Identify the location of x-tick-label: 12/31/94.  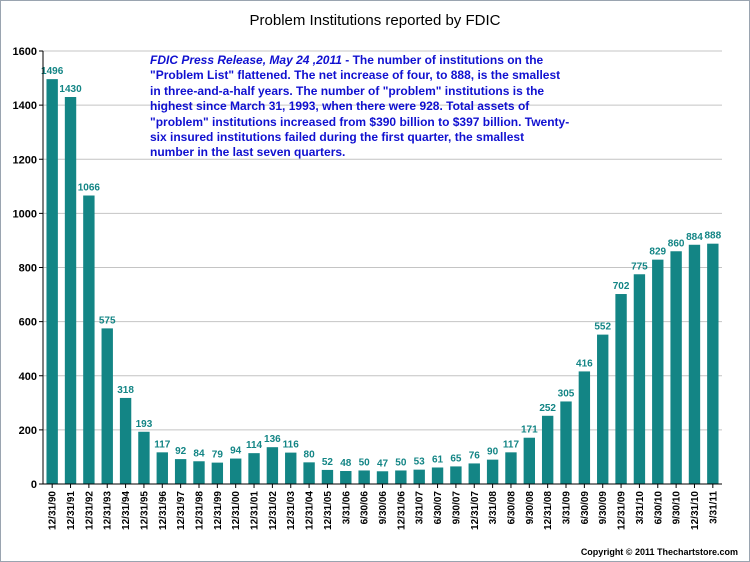
(126, 510).